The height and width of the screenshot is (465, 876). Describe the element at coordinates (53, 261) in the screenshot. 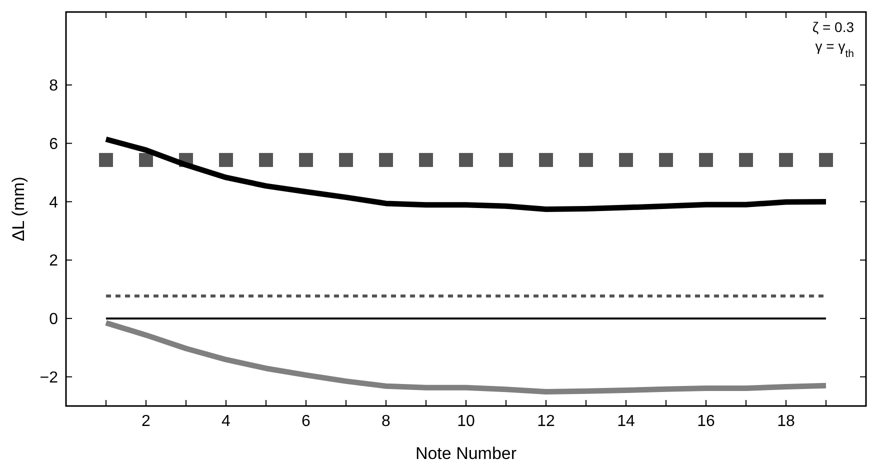

I see `y-tick-label: 2` at that location.